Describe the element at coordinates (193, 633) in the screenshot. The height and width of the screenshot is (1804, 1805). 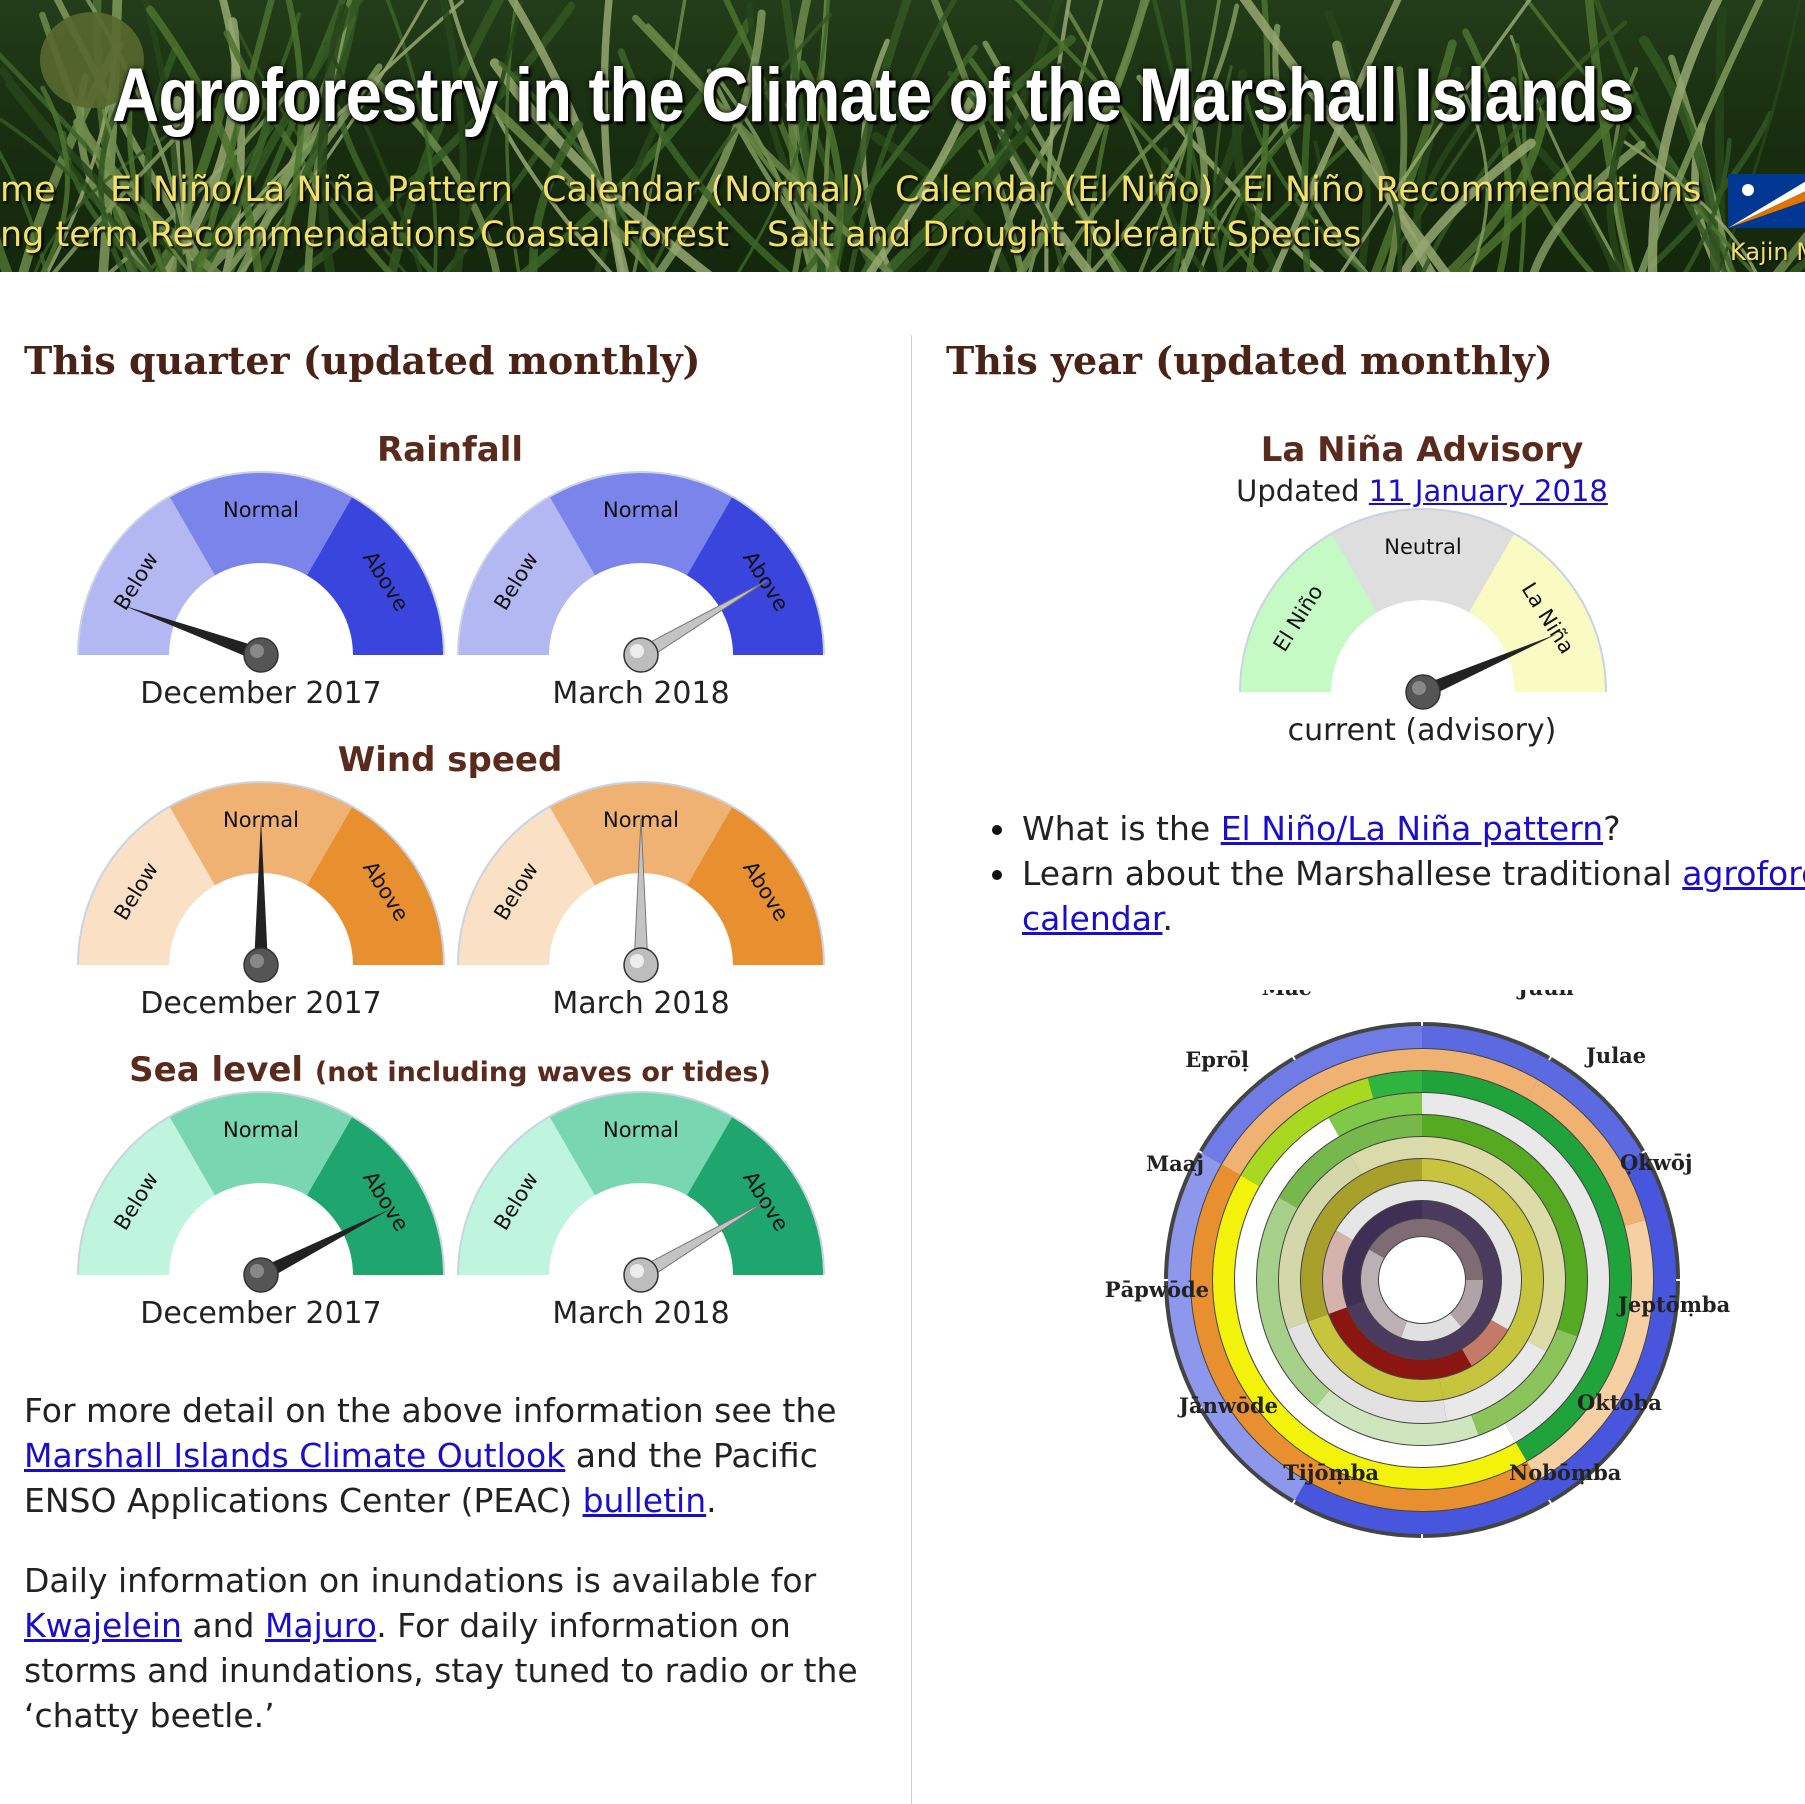
I see `rainfall-needle` at that location.